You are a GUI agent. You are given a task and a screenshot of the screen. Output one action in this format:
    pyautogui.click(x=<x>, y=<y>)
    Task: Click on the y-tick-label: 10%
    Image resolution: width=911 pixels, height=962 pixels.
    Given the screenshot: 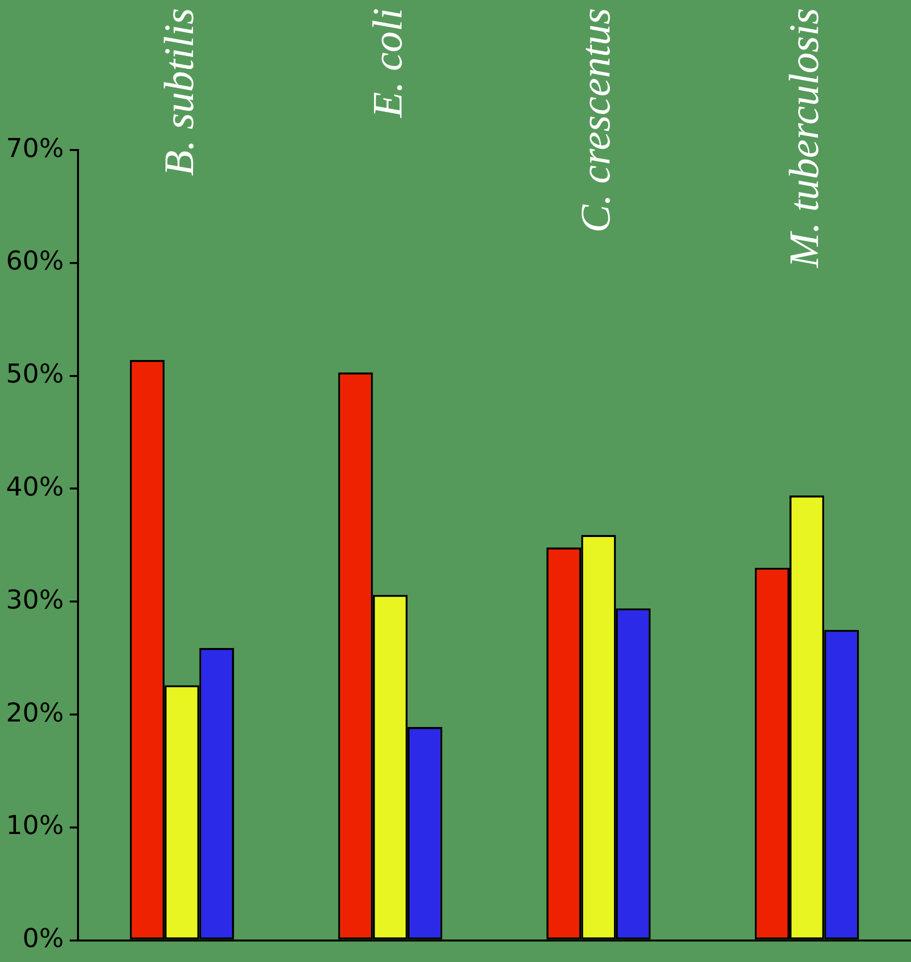 What is the action you would take?
    pyautogui.click(x=35, y=826)
    